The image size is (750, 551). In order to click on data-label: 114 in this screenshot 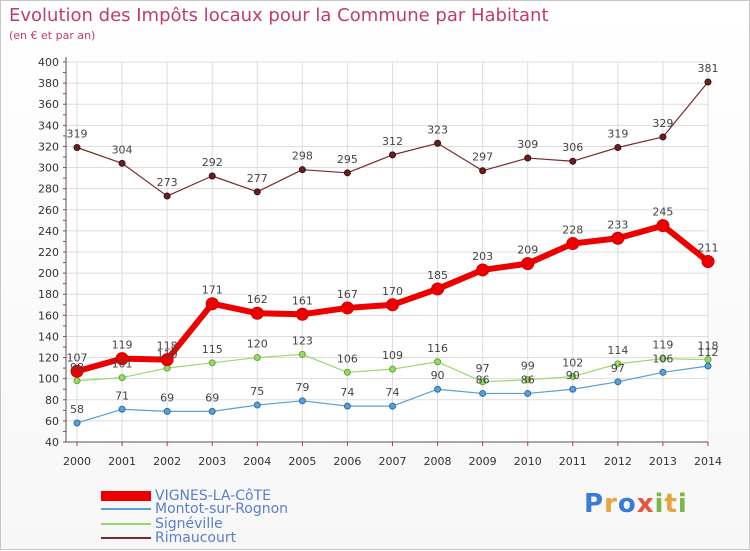, I will do `click(617, 350)`.